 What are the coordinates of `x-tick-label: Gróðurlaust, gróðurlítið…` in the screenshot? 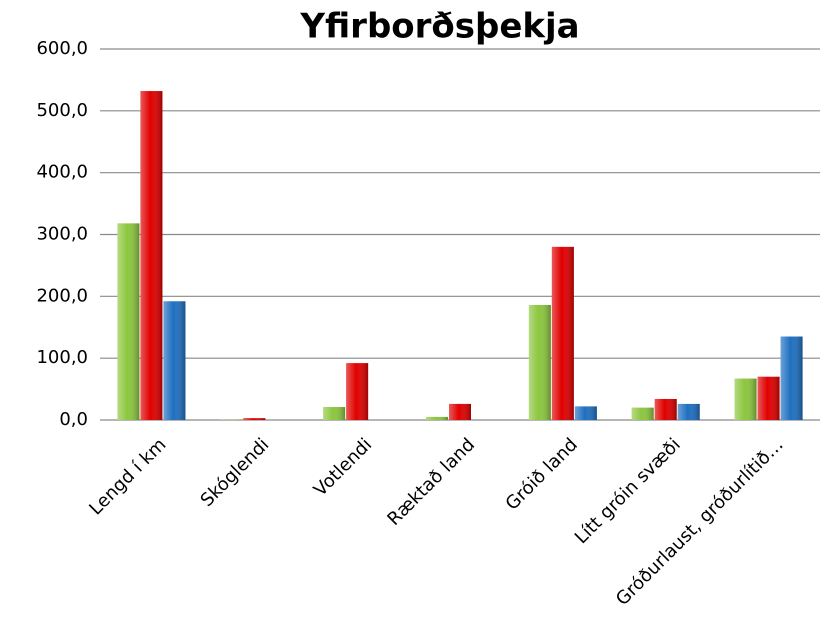 It's located at (700, 522).